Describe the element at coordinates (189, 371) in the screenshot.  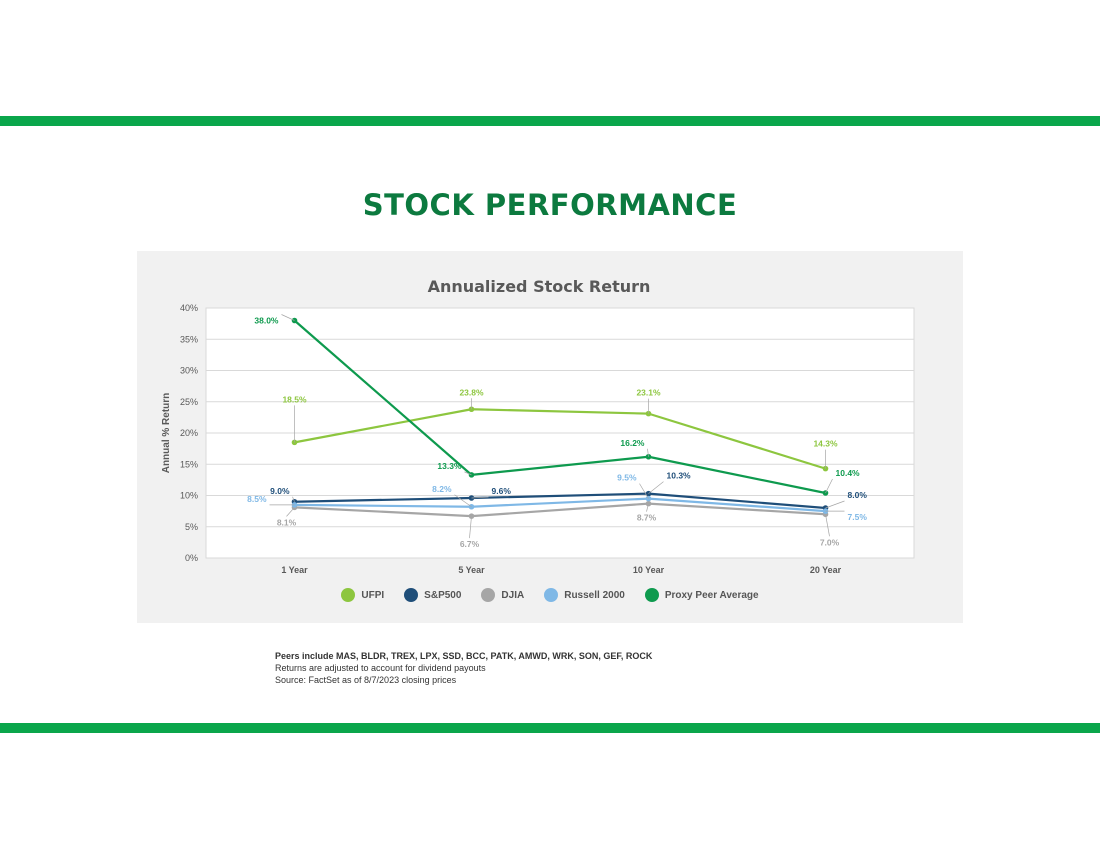
I see `y-tick-label: 30%` at that location.